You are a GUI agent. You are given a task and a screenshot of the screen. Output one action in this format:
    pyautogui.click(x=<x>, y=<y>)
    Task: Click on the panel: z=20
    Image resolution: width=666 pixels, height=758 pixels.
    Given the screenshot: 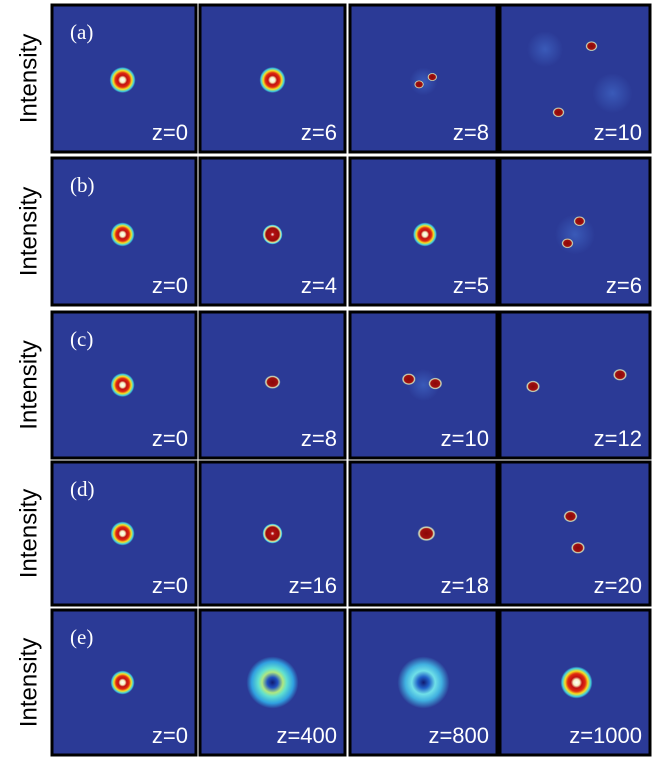 What is the action you would take?
    pyautogui.click(x=575, y=533)
    